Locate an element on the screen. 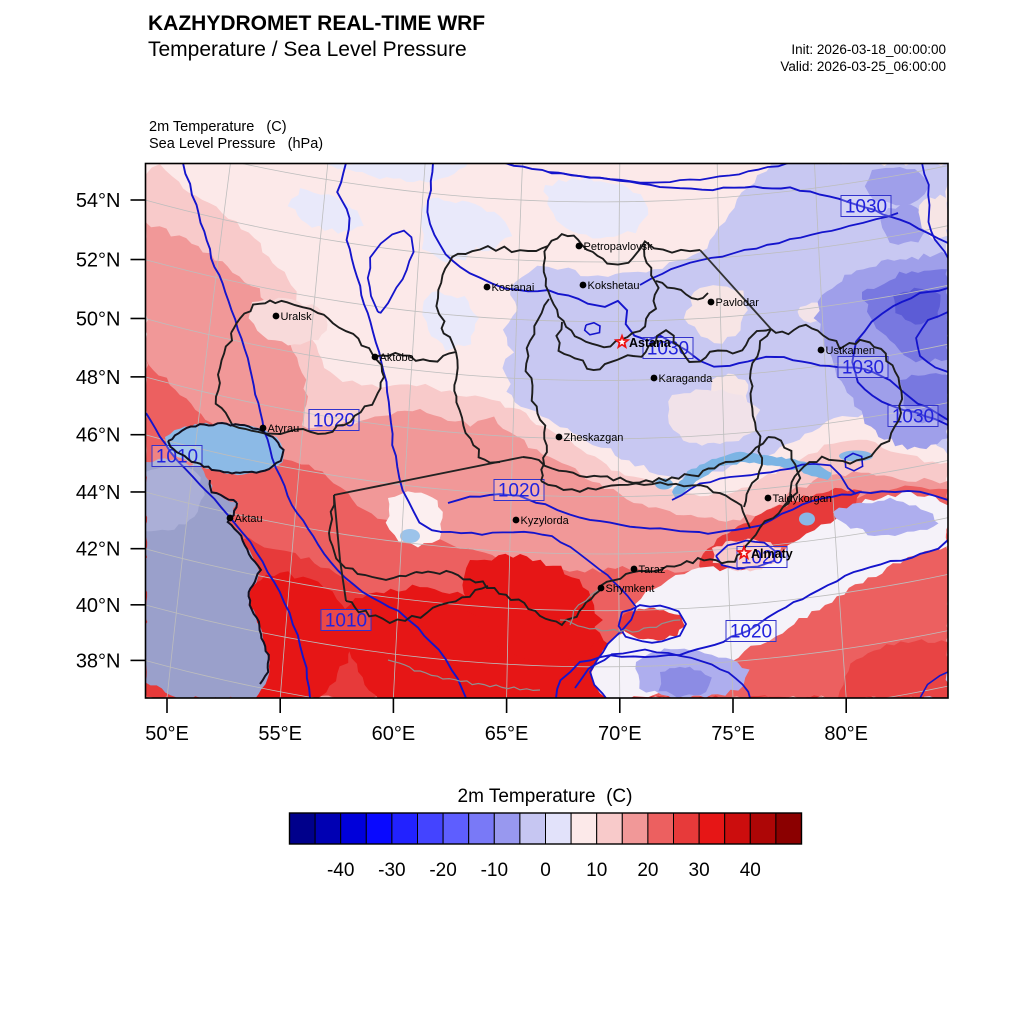 This screenshot has height=1029, width=1024. svg-text: 46°N is located at coordinates (98, 436).